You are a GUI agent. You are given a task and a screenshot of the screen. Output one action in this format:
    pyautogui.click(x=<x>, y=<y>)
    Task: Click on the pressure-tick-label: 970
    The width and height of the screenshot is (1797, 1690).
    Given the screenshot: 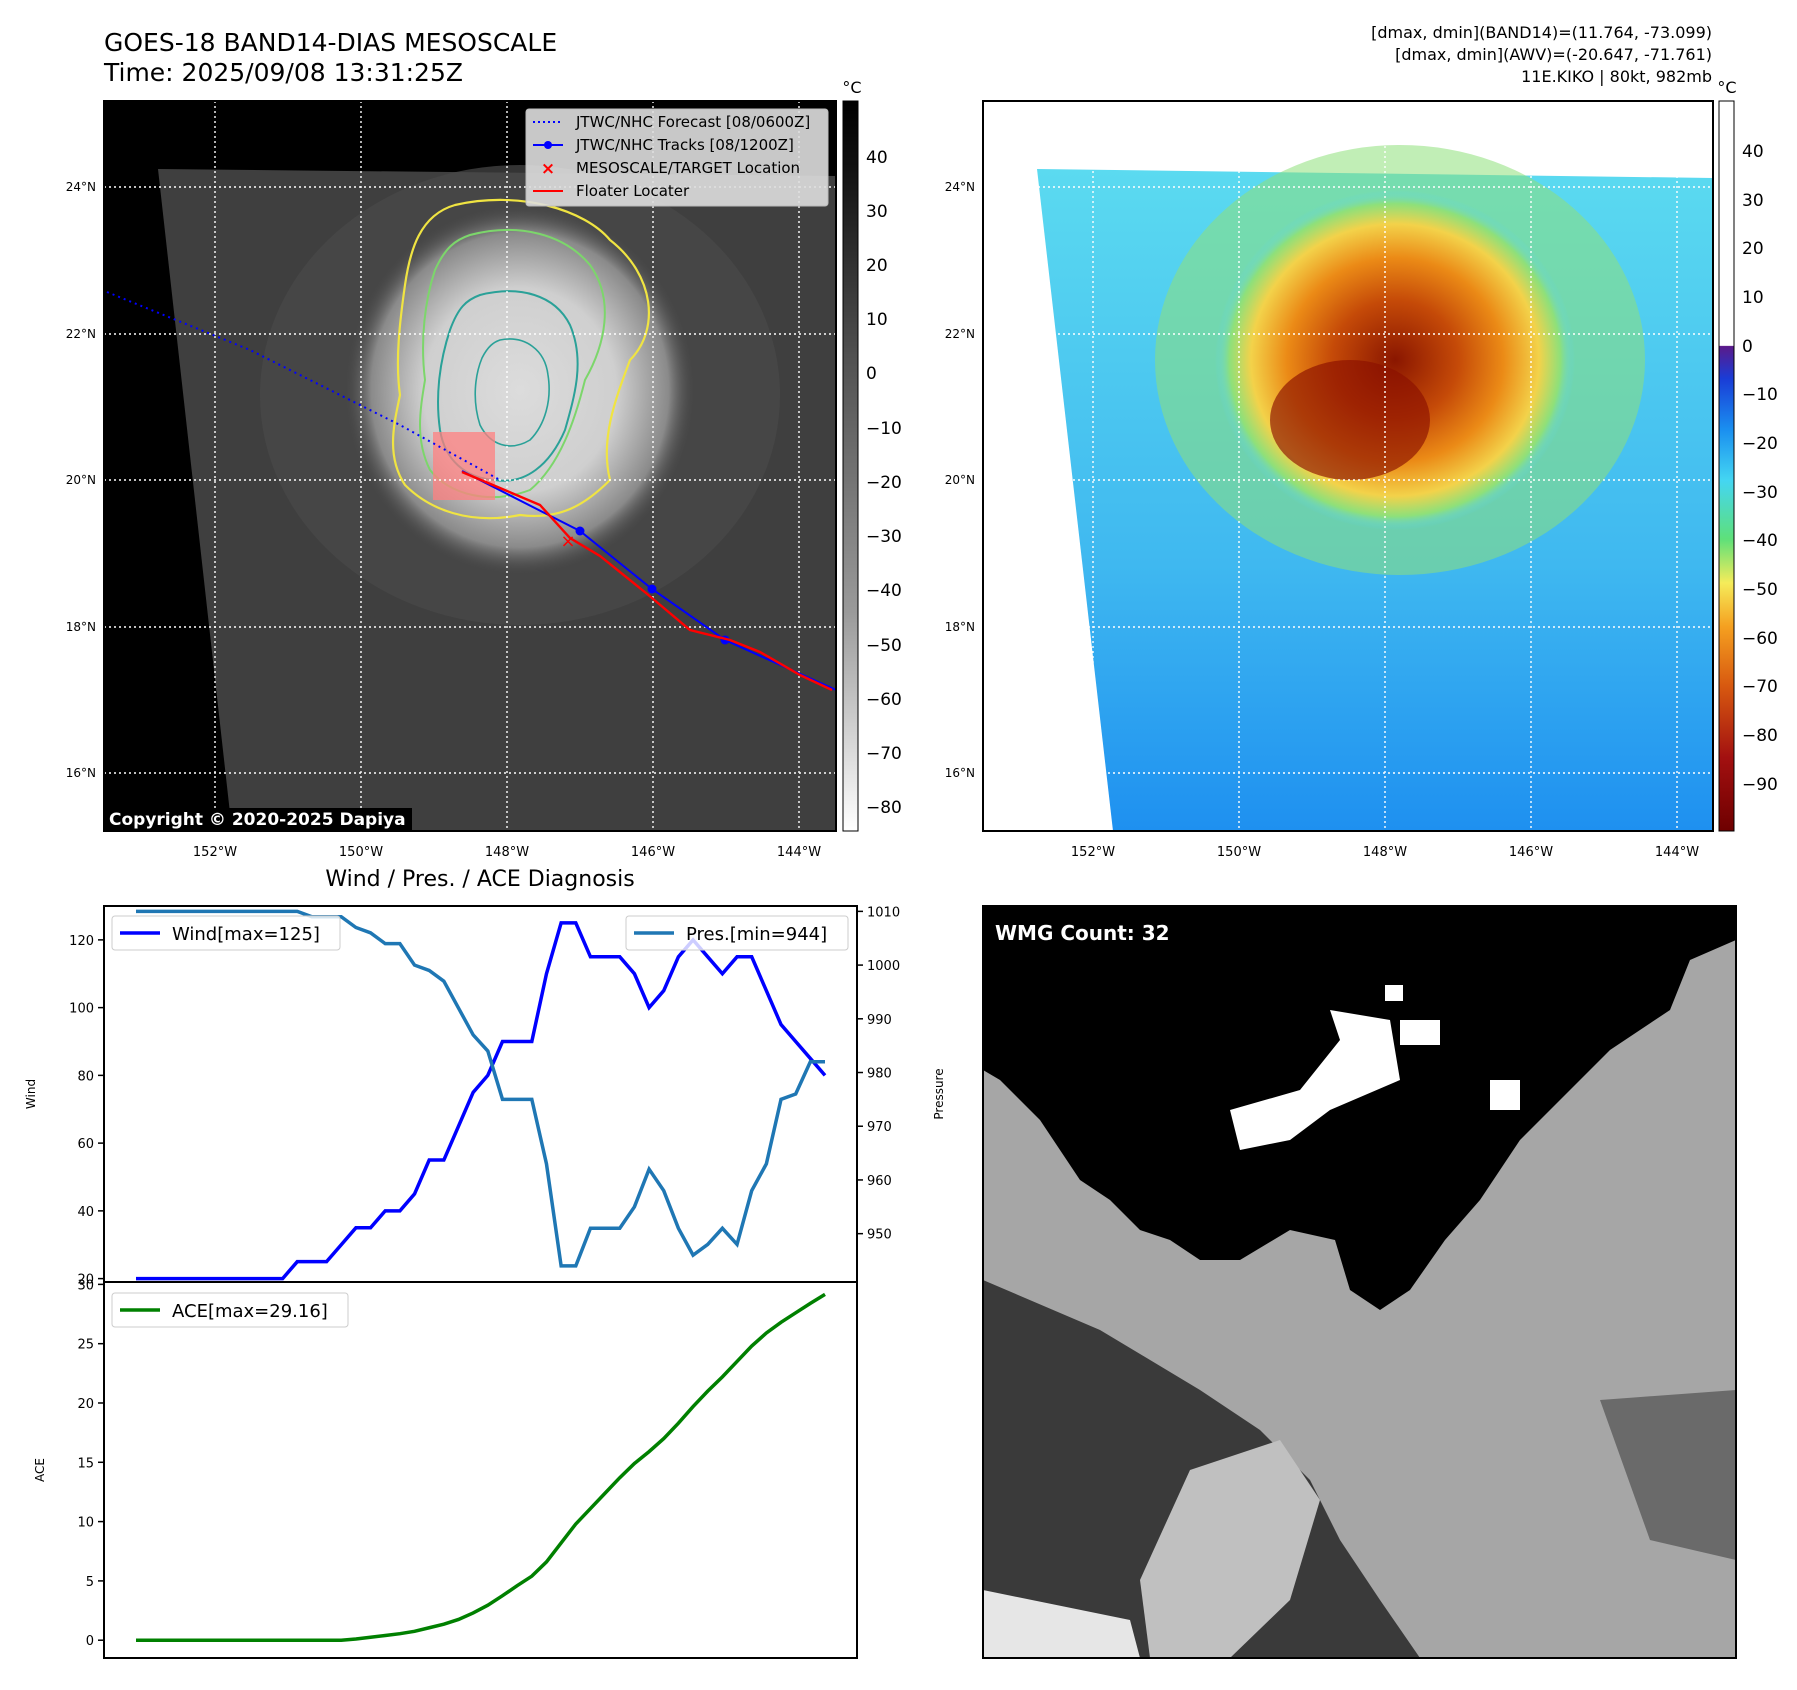 What is the action you would take?
    pyautogui.click(x=879, y=1127)
    